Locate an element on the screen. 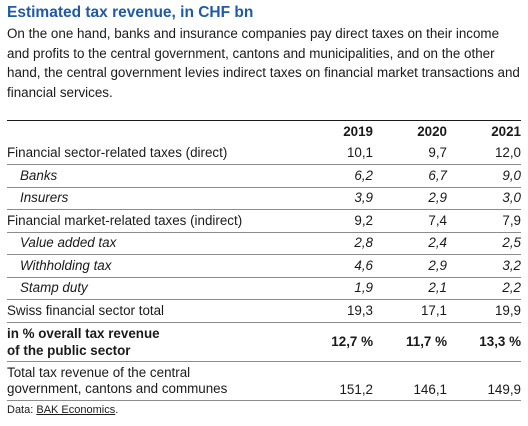  table-header-row: 2019 2020 2021 is located at coordinates (264, 131).